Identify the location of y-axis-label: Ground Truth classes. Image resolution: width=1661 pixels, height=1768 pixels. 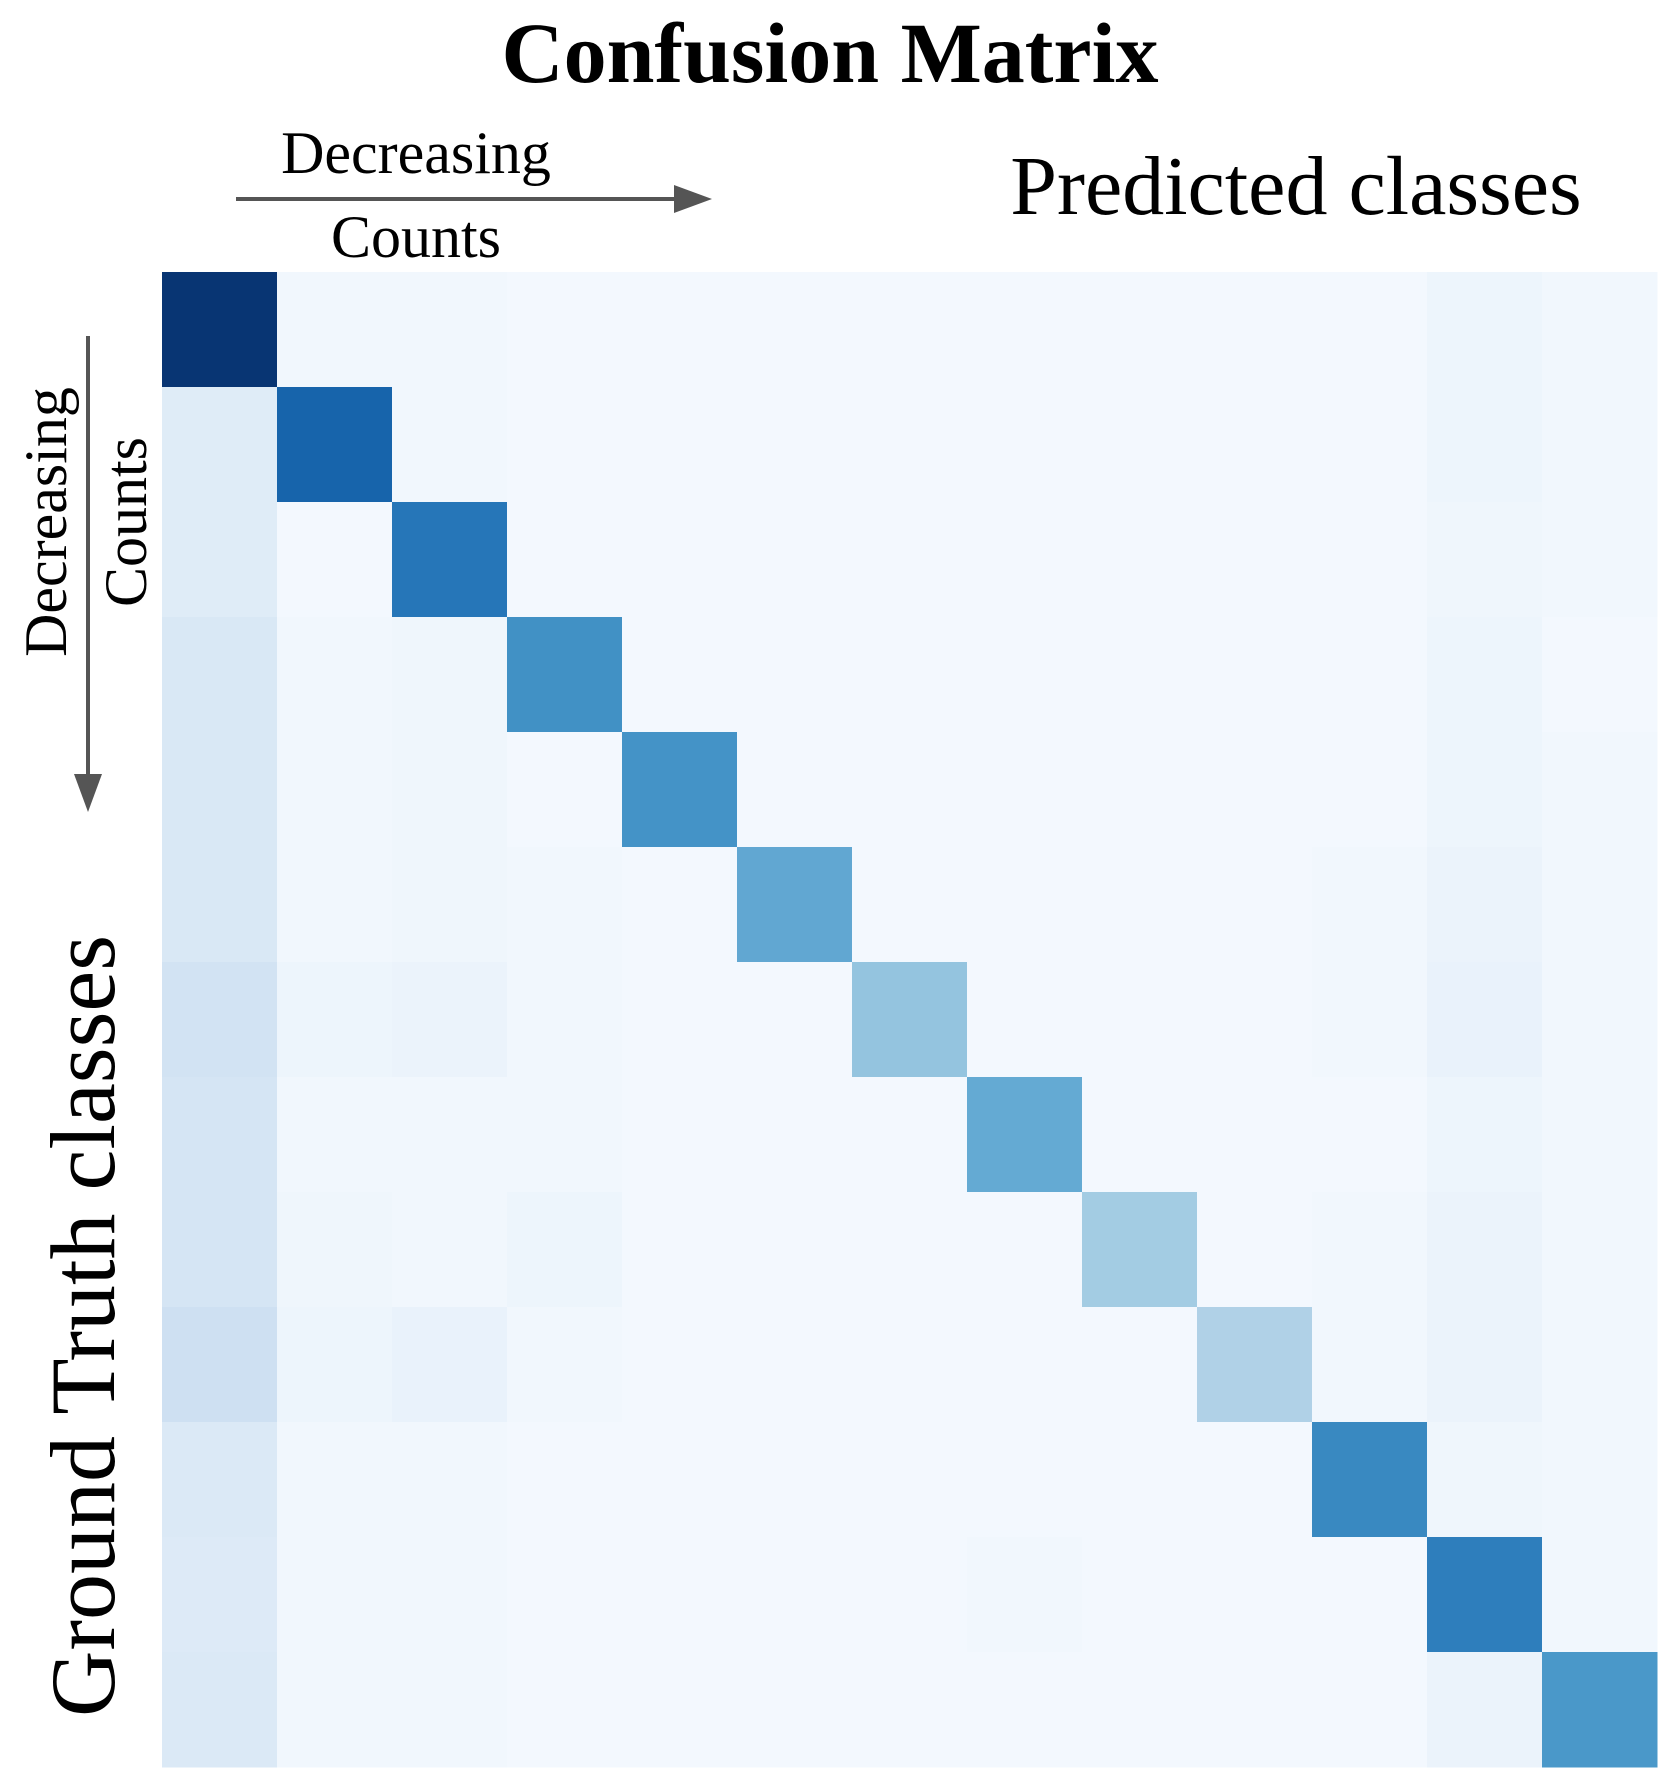
(83, 1326).